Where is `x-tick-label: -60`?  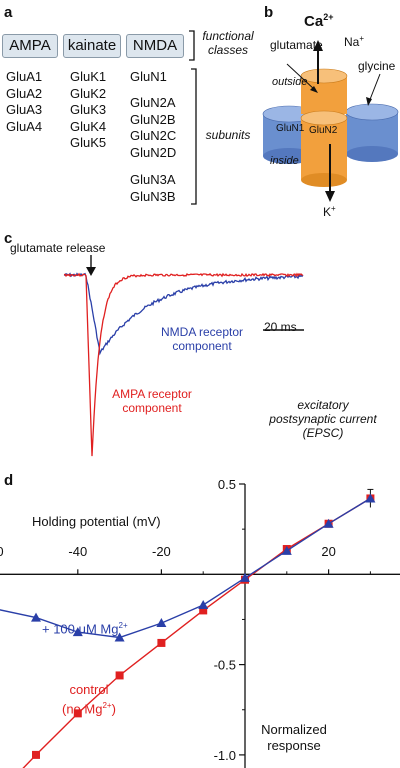
x-tick-label: -60 is located at coordinates (2, 551).